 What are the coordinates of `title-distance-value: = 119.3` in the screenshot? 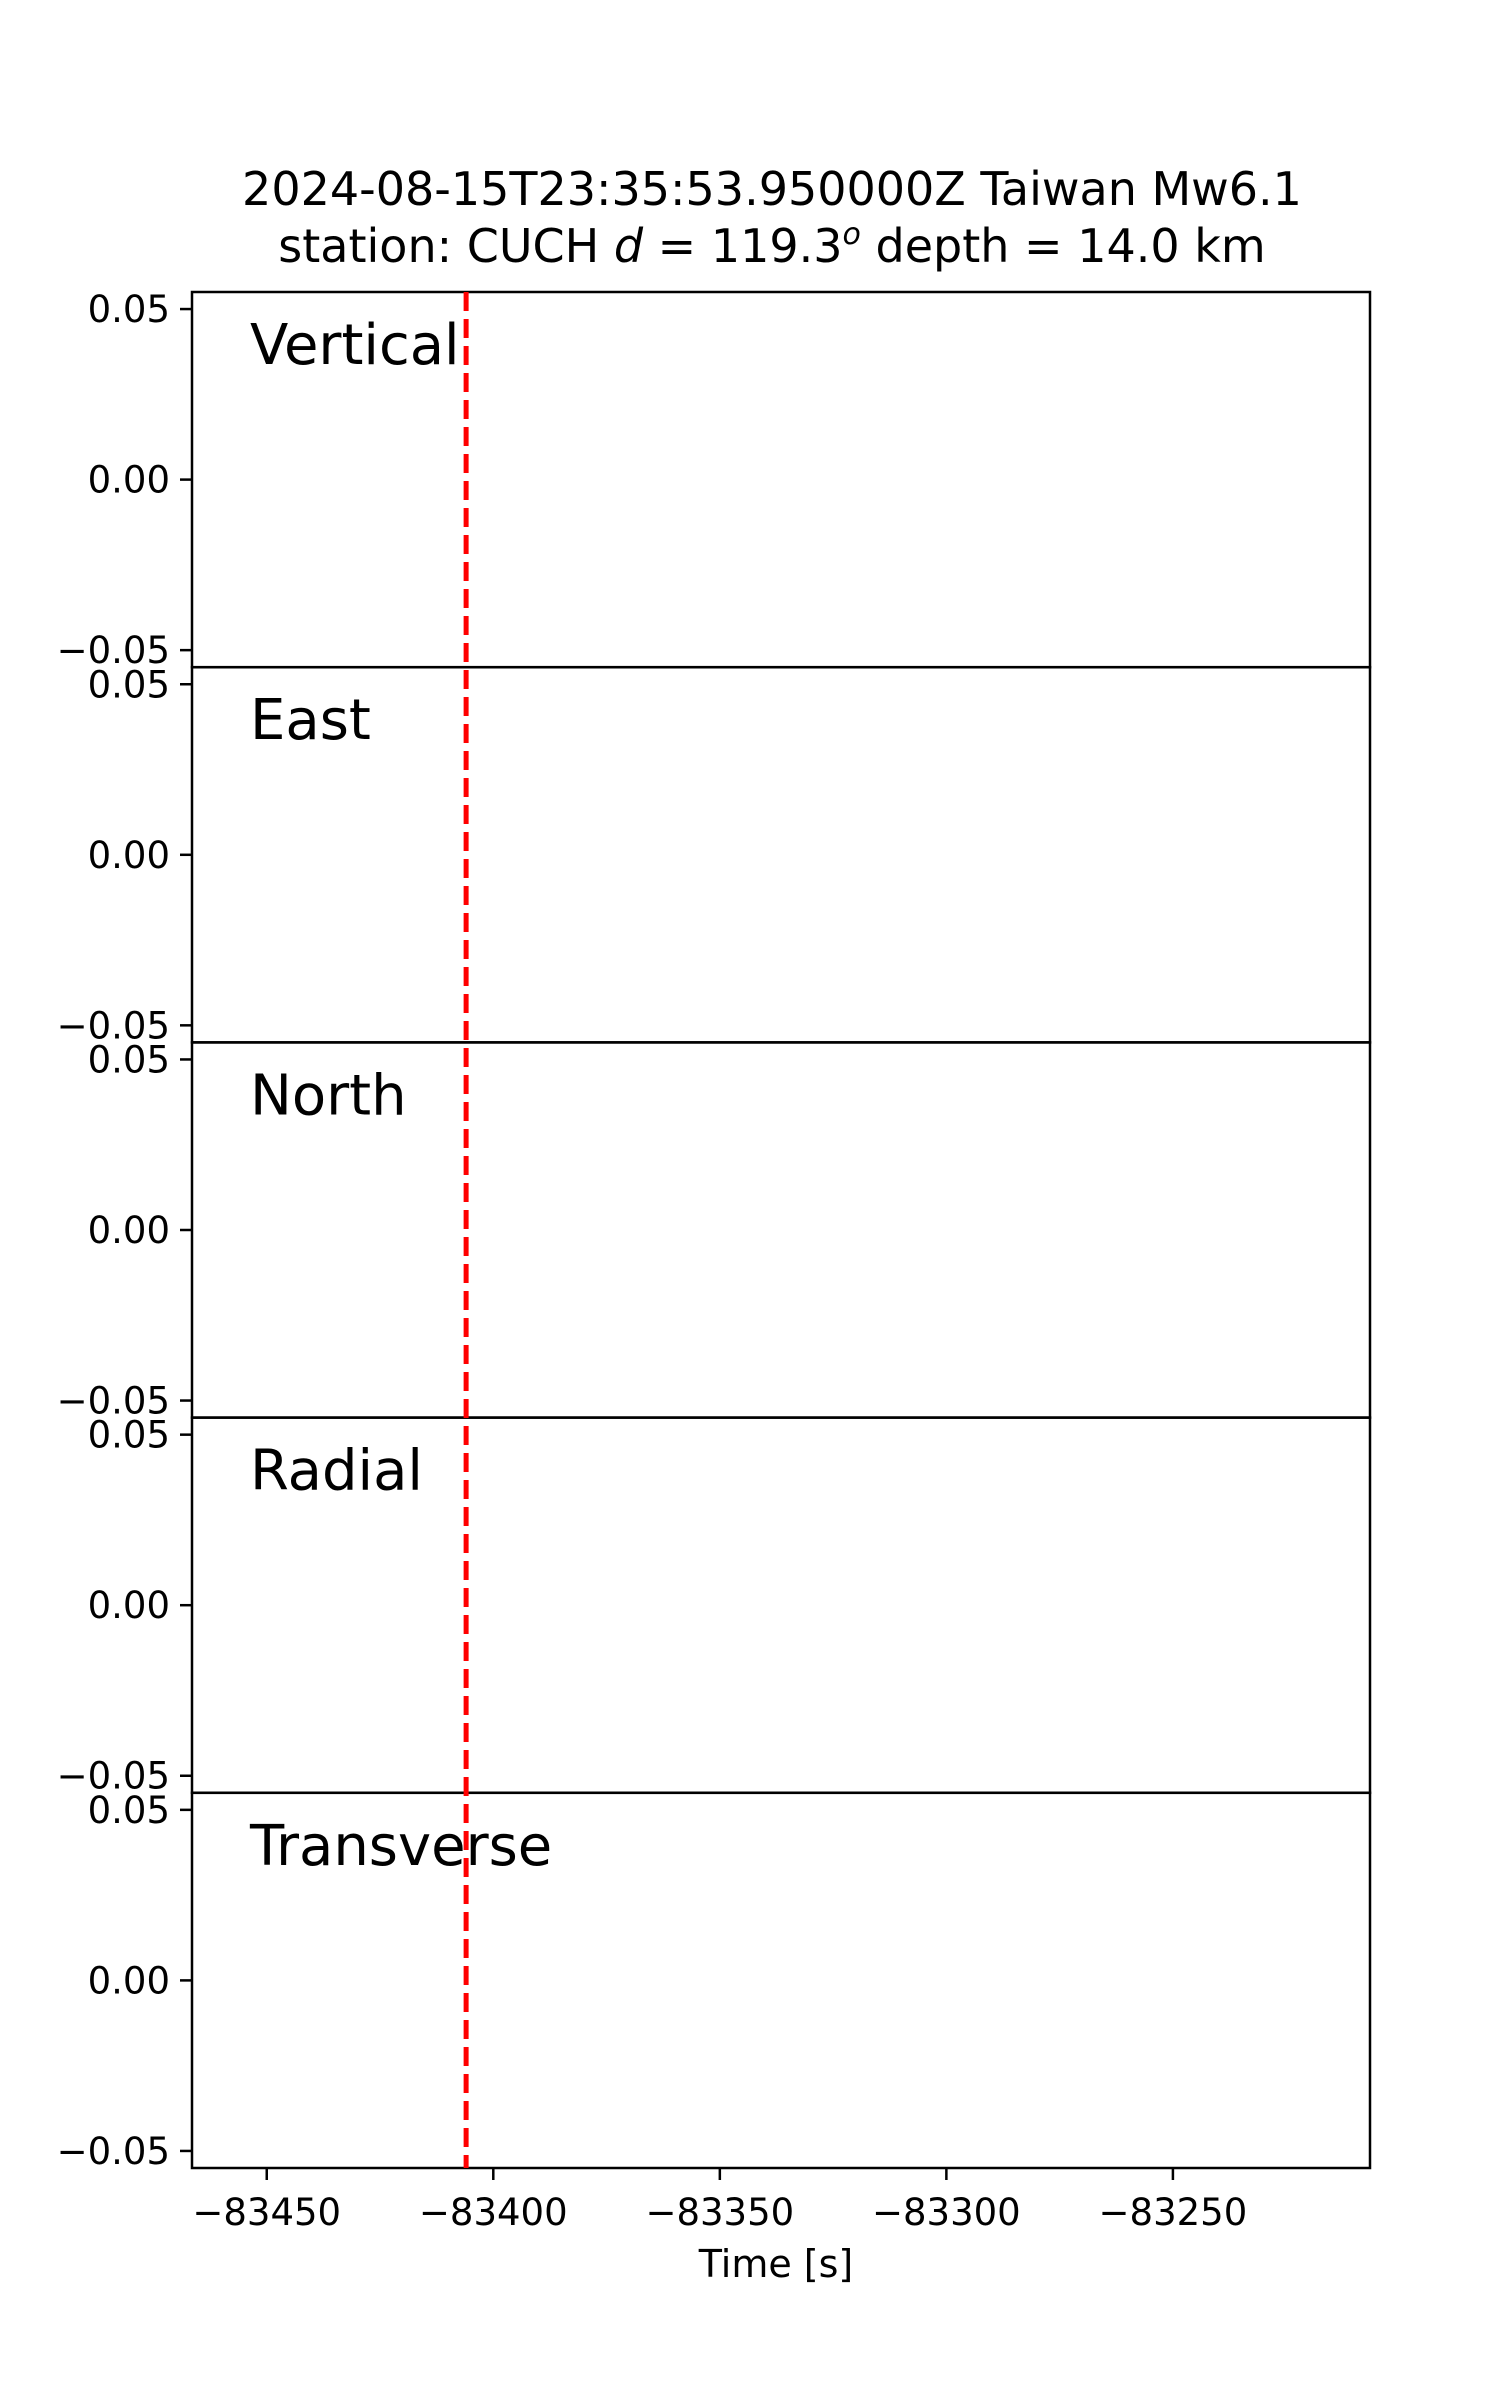 It's located at (742, 246).